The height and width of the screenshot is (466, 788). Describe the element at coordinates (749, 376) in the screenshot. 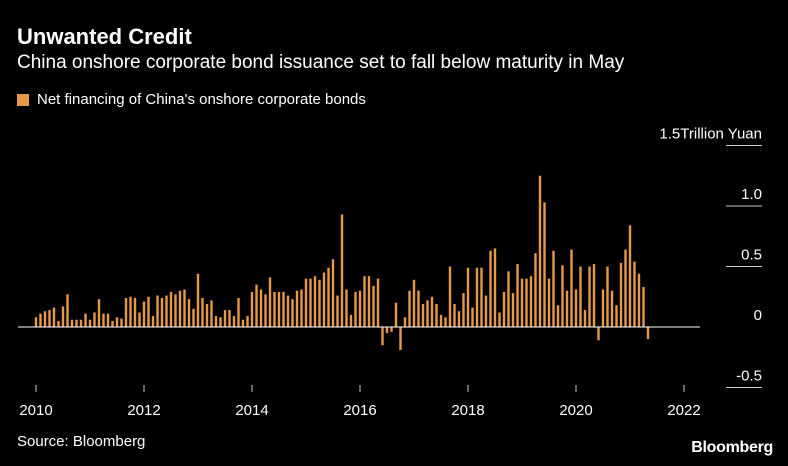

I see `y-tick-label: -0.5` at that location.